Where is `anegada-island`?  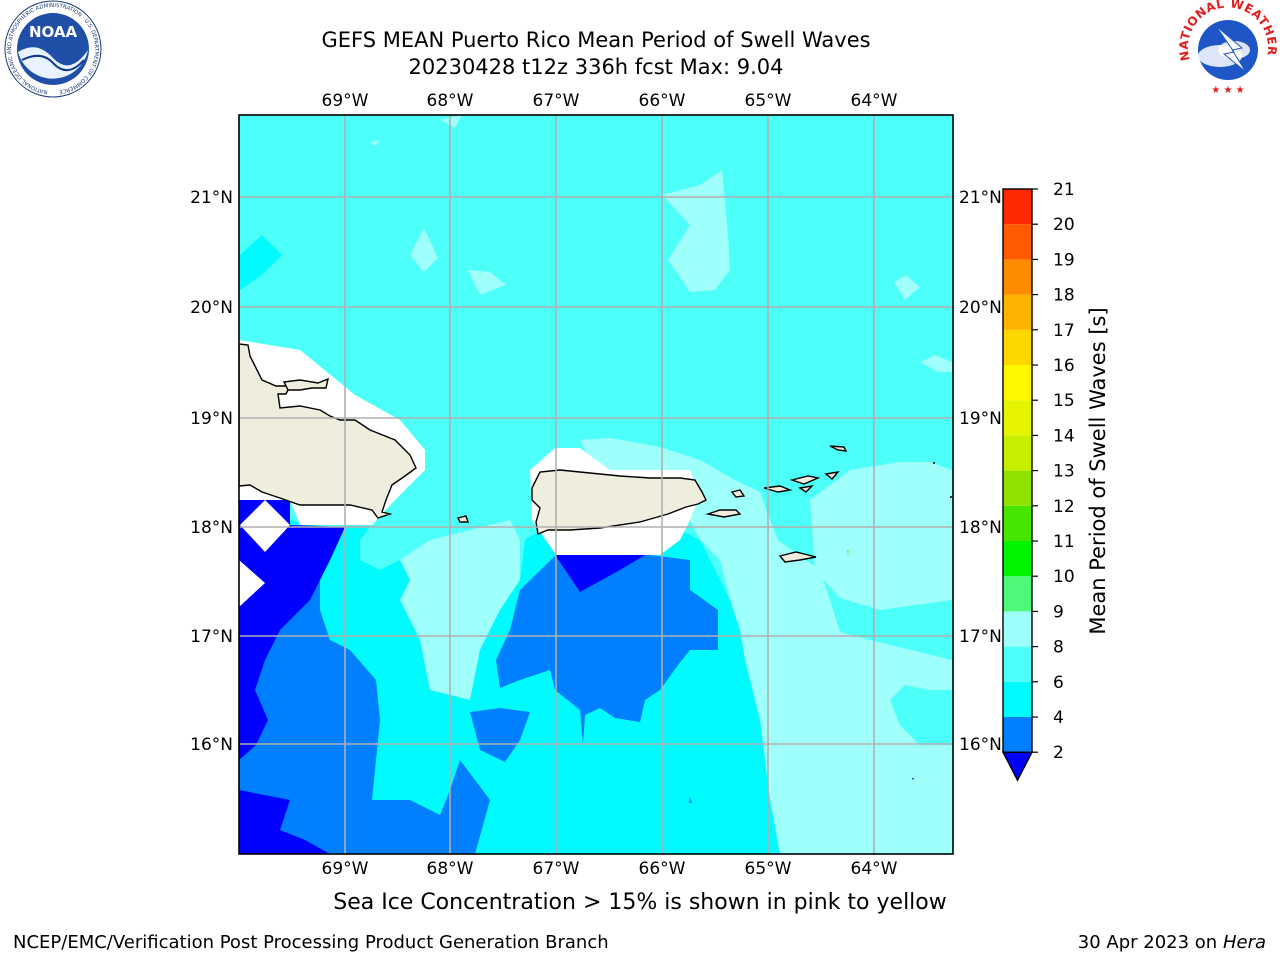
anegada-island is located at coordinates (838, 448).